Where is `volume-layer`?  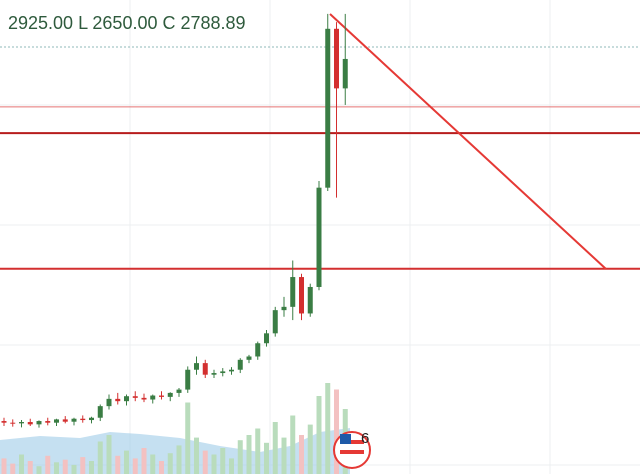
volume-layer is located at coordinates (174, 428).